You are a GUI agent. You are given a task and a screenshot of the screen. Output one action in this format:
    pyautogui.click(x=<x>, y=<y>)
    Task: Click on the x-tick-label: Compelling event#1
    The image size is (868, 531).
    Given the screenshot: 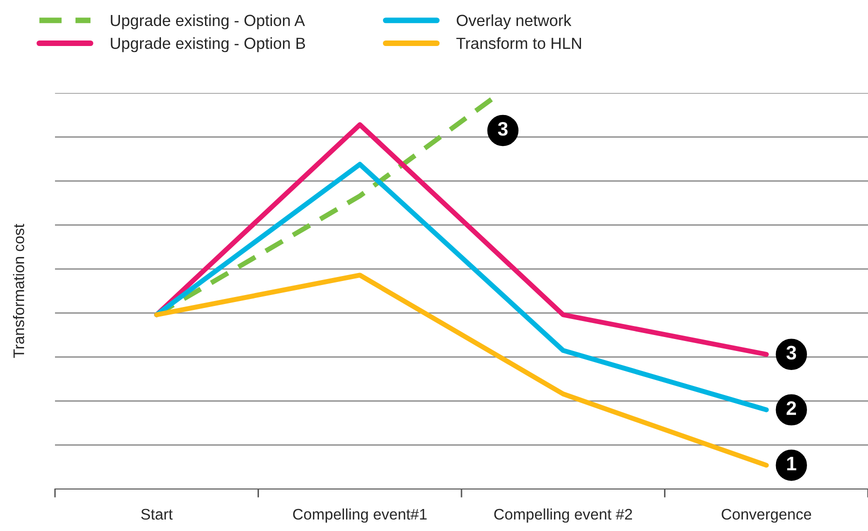 What is the action you would take?
    pyautogui.click(x=360, y=515)
    